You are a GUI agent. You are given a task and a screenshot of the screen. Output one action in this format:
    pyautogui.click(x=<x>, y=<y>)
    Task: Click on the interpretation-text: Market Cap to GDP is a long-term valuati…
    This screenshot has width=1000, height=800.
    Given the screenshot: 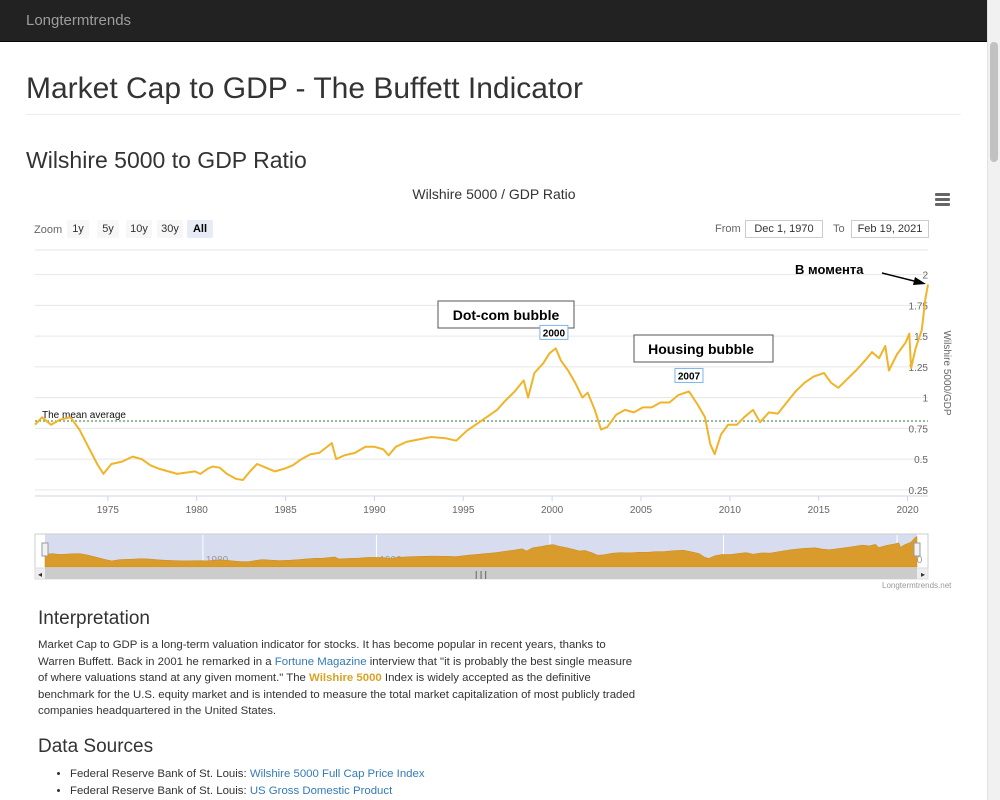 What is the action you would take?
    pyautogui.click(x=340, y=678)
    